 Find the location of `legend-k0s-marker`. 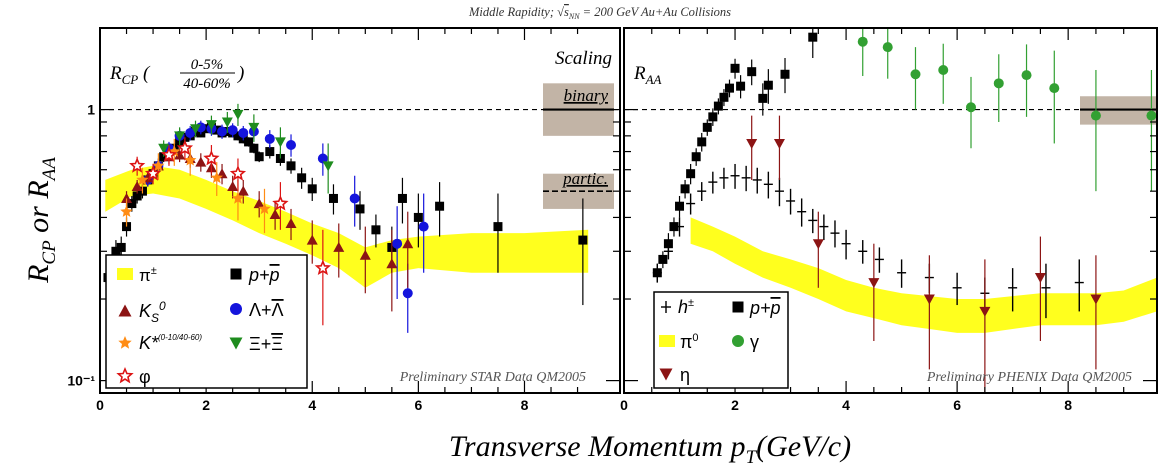

legend-k0s-marker is located at coordinates (125, 310).